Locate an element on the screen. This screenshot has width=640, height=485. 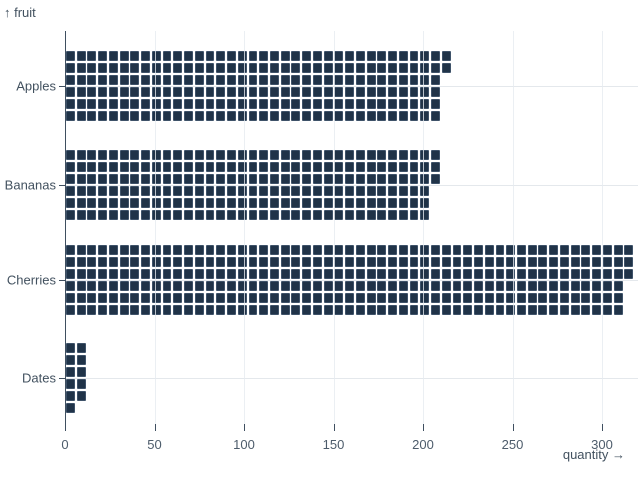
x-tick-label: 200 is located at coordinates (423, 444).